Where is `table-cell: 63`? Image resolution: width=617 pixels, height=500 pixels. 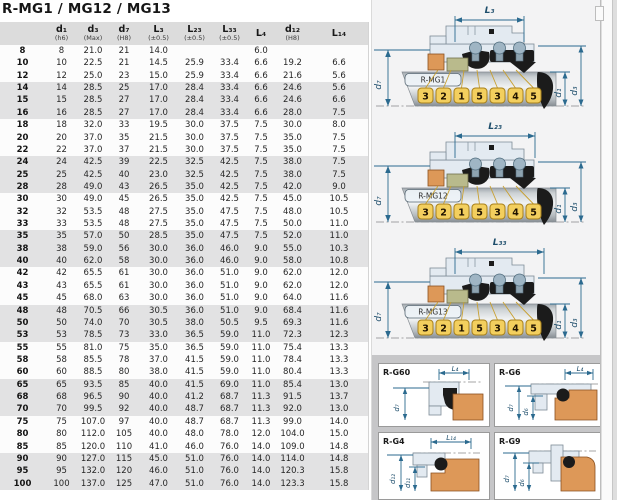 table-cell: 63 is located at coordinates (124, 298).